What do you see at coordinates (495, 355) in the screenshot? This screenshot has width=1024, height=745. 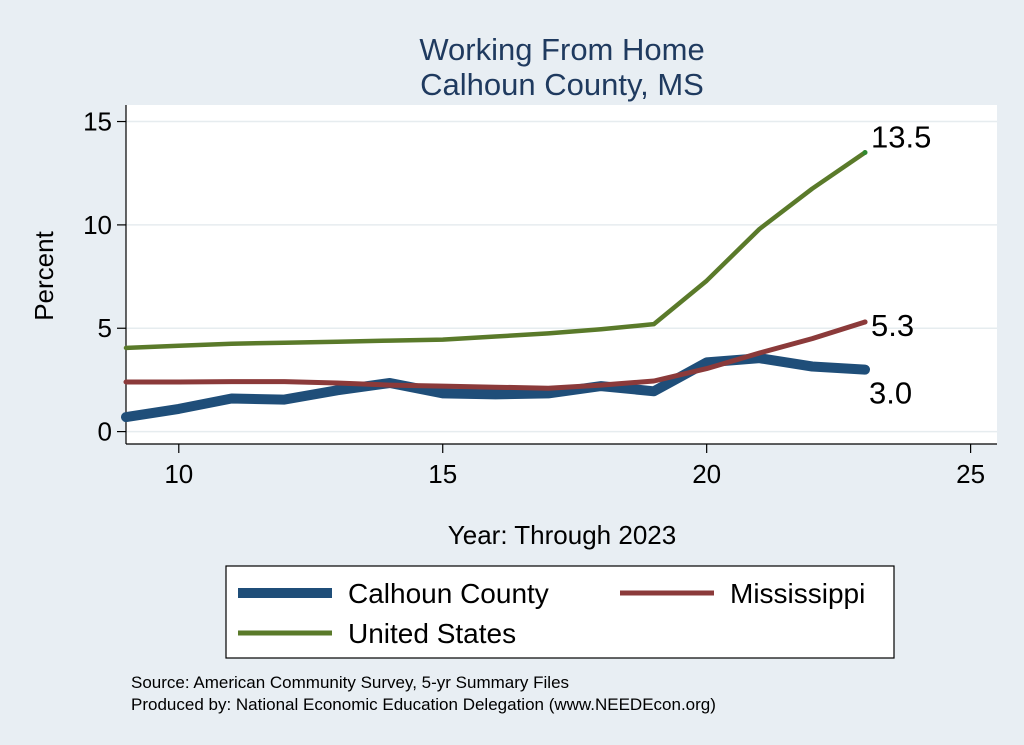 I see `series-line-mississippi` at bounding box center [495, 355].